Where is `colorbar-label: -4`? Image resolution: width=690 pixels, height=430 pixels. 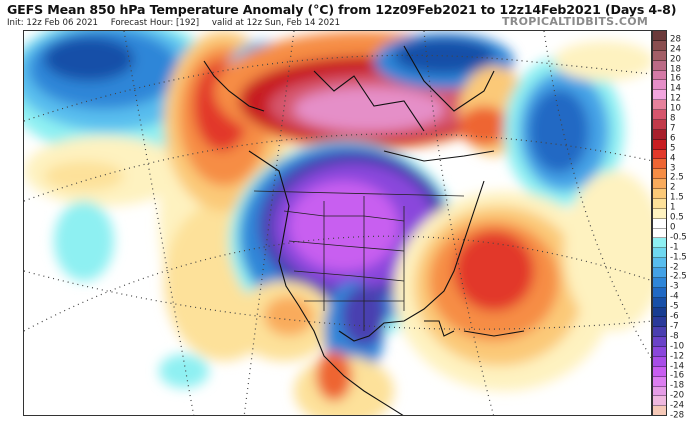 colorbar-label: -4 is located at coordinates (674, 296).